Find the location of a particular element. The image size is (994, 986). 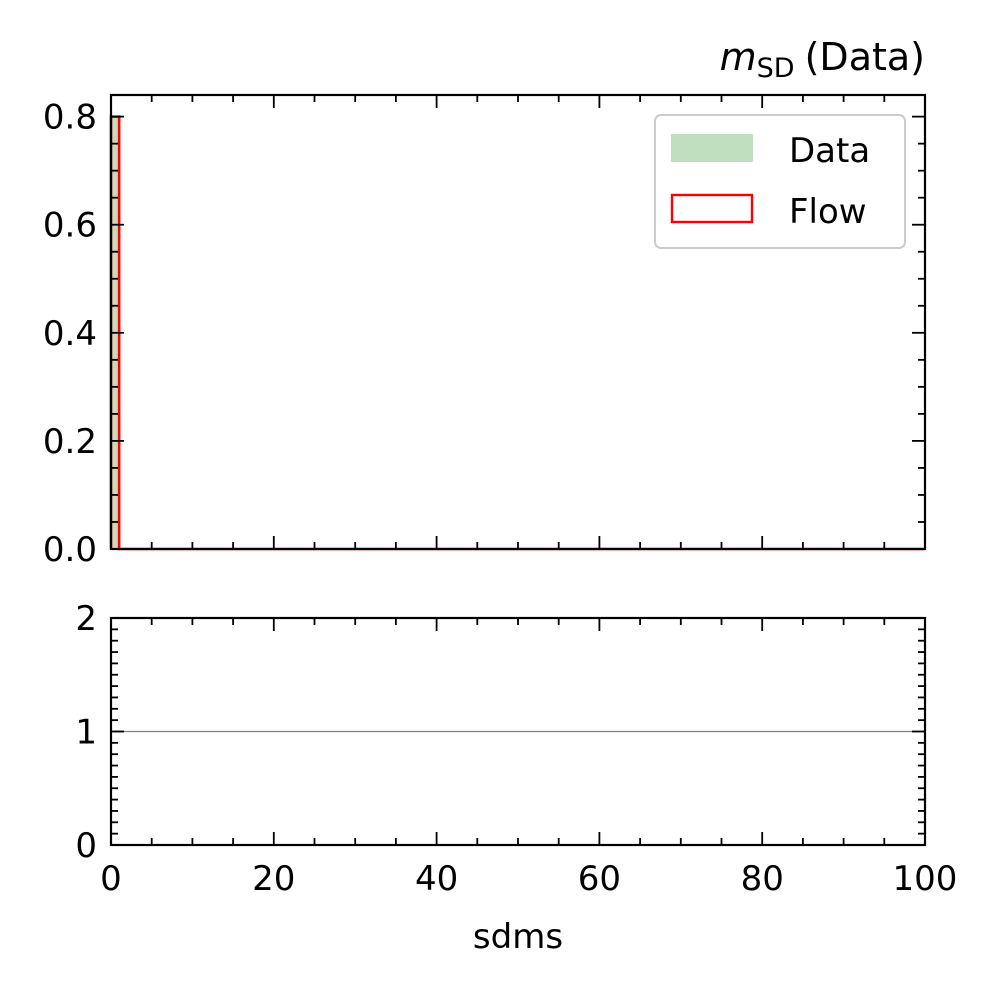

y-tick-label: 0.4 is located at coordinates (70, 334).